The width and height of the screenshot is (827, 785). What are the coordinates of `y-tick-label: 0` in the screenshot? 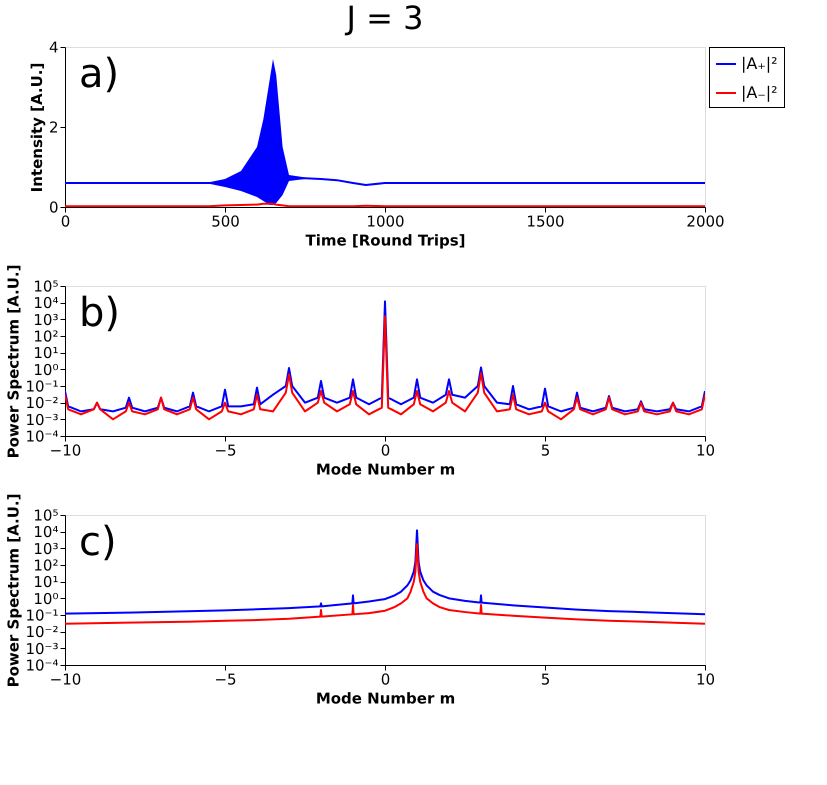 It's located at (53, 207).